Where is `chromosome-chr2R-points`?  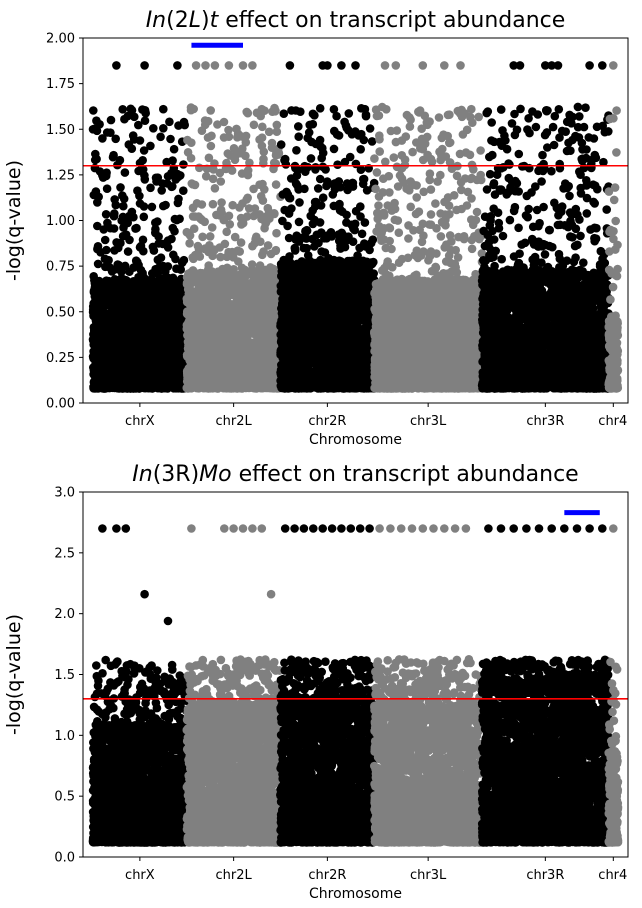
chromosome-chr2R-points is located at coordinates (327, 227).